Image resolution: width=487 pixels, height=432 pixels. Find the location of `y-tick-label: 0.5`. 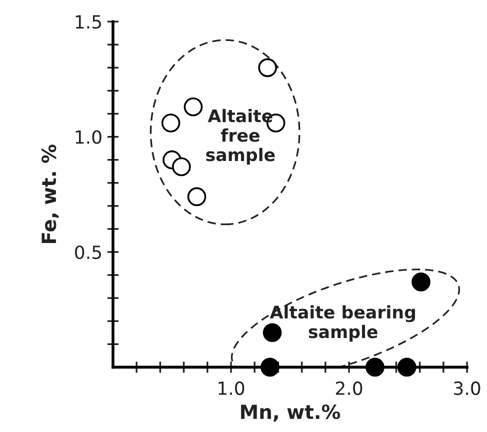

y-tick-label: 0.5 is located at coordinates (88, 252).